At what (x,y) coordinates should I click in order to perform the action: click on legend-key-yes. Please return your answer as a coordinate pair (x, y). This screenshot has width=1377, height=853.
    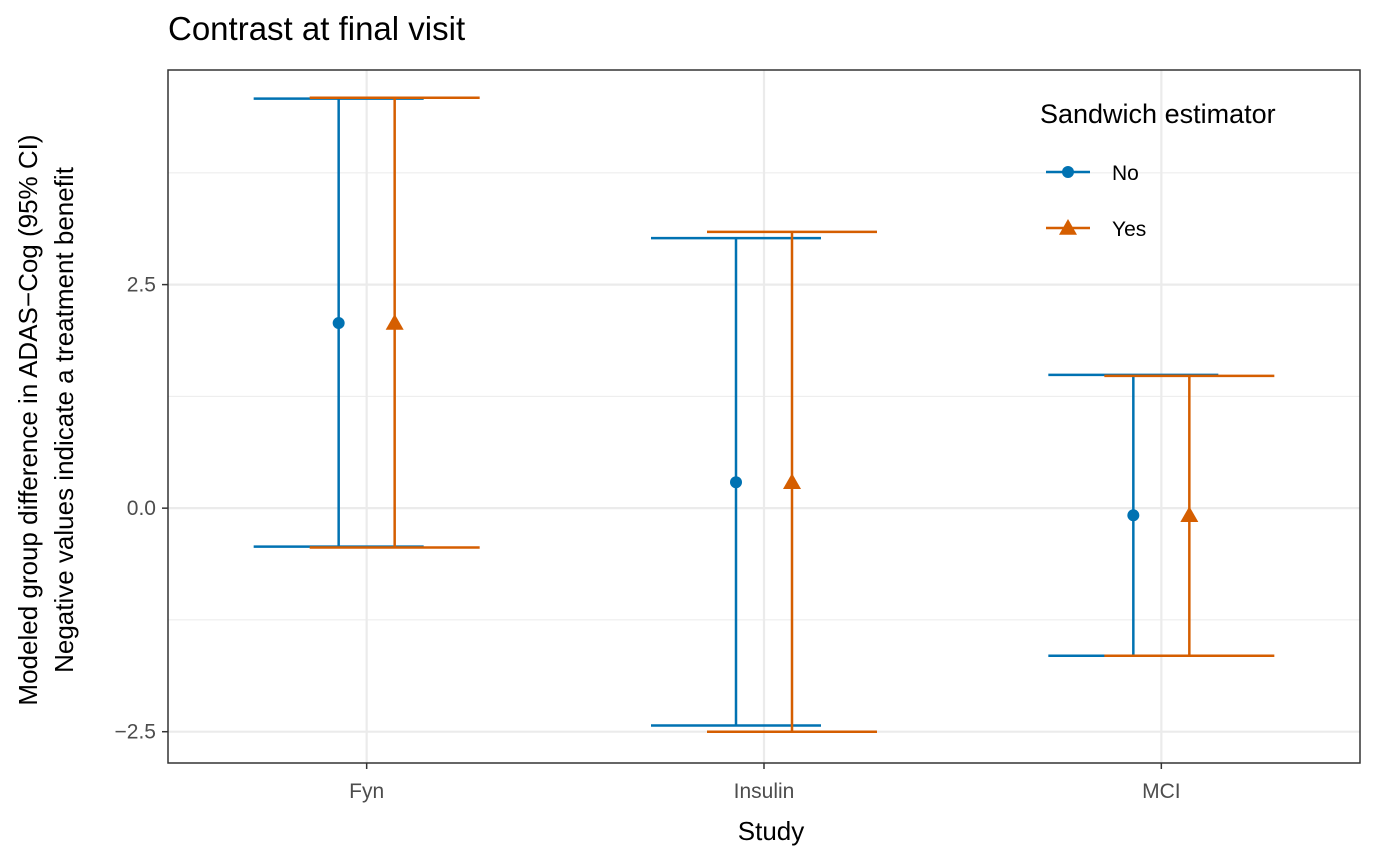
    Looking at the image, I should click on (1068, 227).